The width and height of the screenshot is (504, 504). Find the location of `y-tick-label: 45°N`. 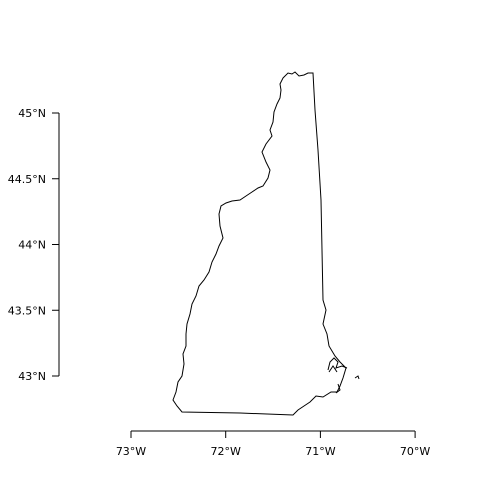

y-tick-label: 45°N is located at coordinates (32, 113).